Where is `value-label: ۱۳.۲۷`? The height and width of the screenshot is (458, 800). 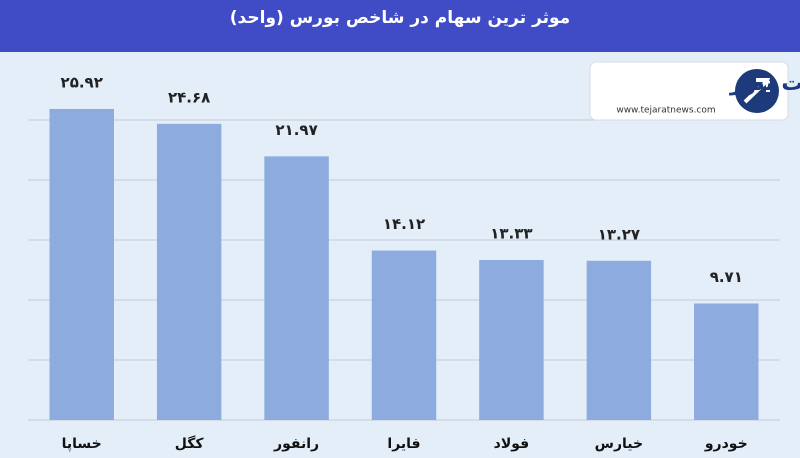 value-label: ۱۳.۲۷ is located at coordinates (619, 234).